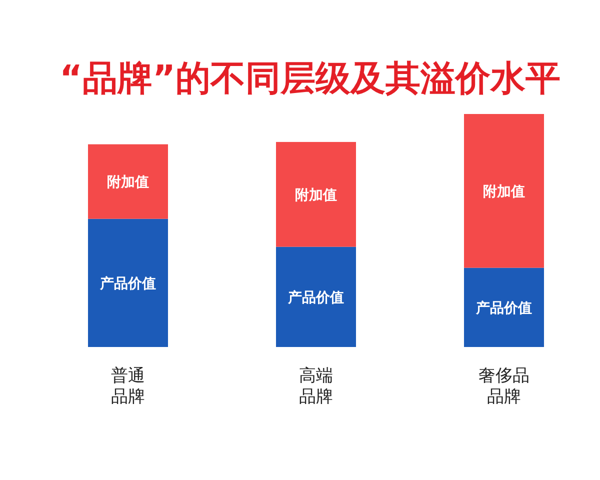  Describe the element at coordinates (310, 79) in the screenshot. I see `title: “品牌”的不同层级及其溢价水平` at that location.